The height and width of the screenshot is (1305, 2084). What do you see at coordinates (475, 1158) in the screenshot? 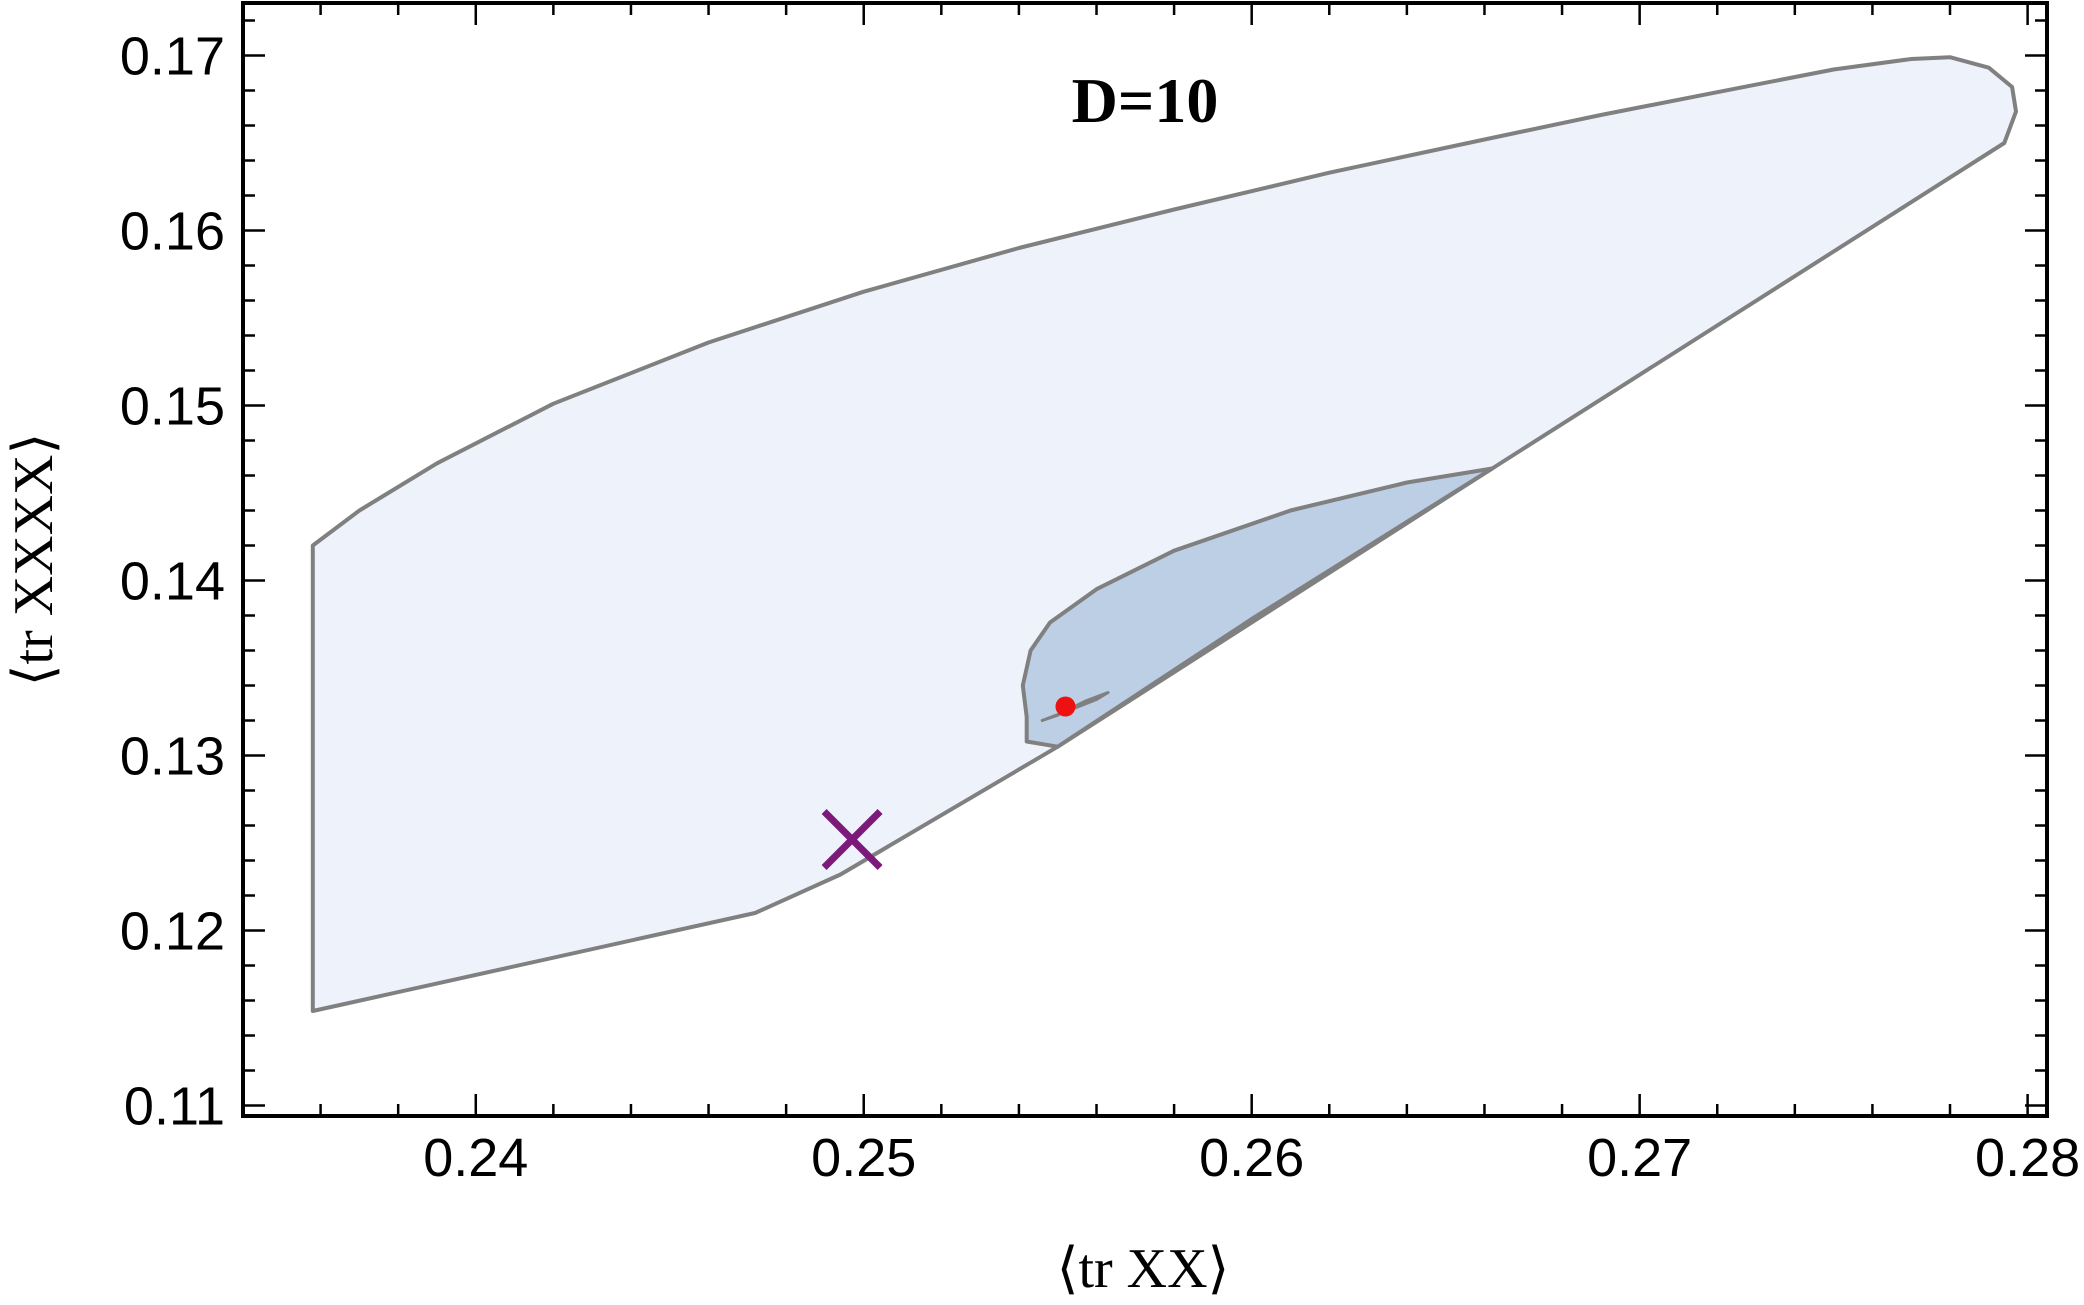
I see `x-tick-label: 0.24` at bounding box center [475, 1158].